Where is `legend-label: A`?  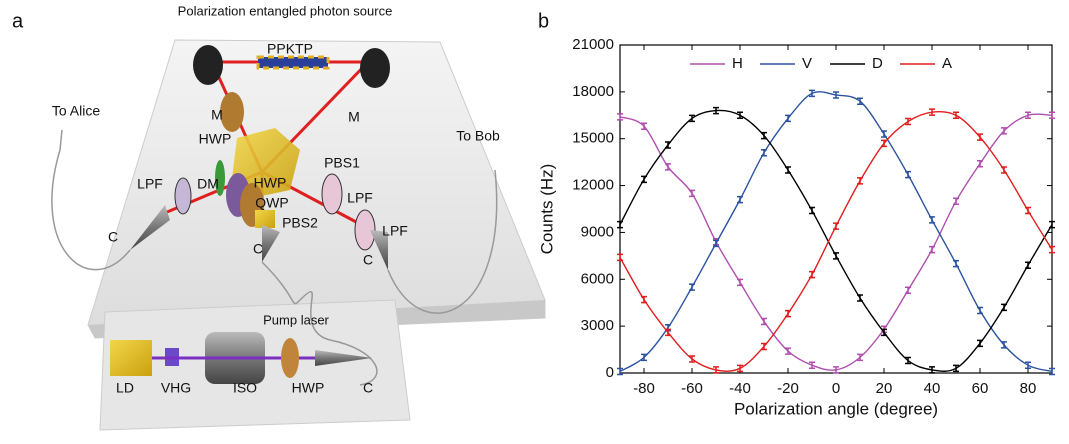
legend-label: A is located at coordinates (947, 63).